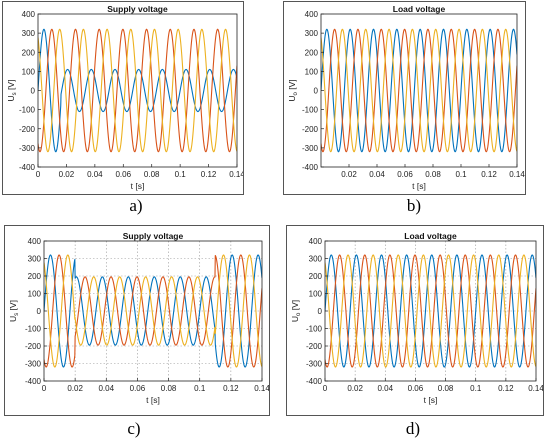 The height and width of the screenshot is (442, 550). What do you see at coordinates (419, 9) in the screenshot?
I see `chart-title: Load voltage` at bounding box center [419, 9].